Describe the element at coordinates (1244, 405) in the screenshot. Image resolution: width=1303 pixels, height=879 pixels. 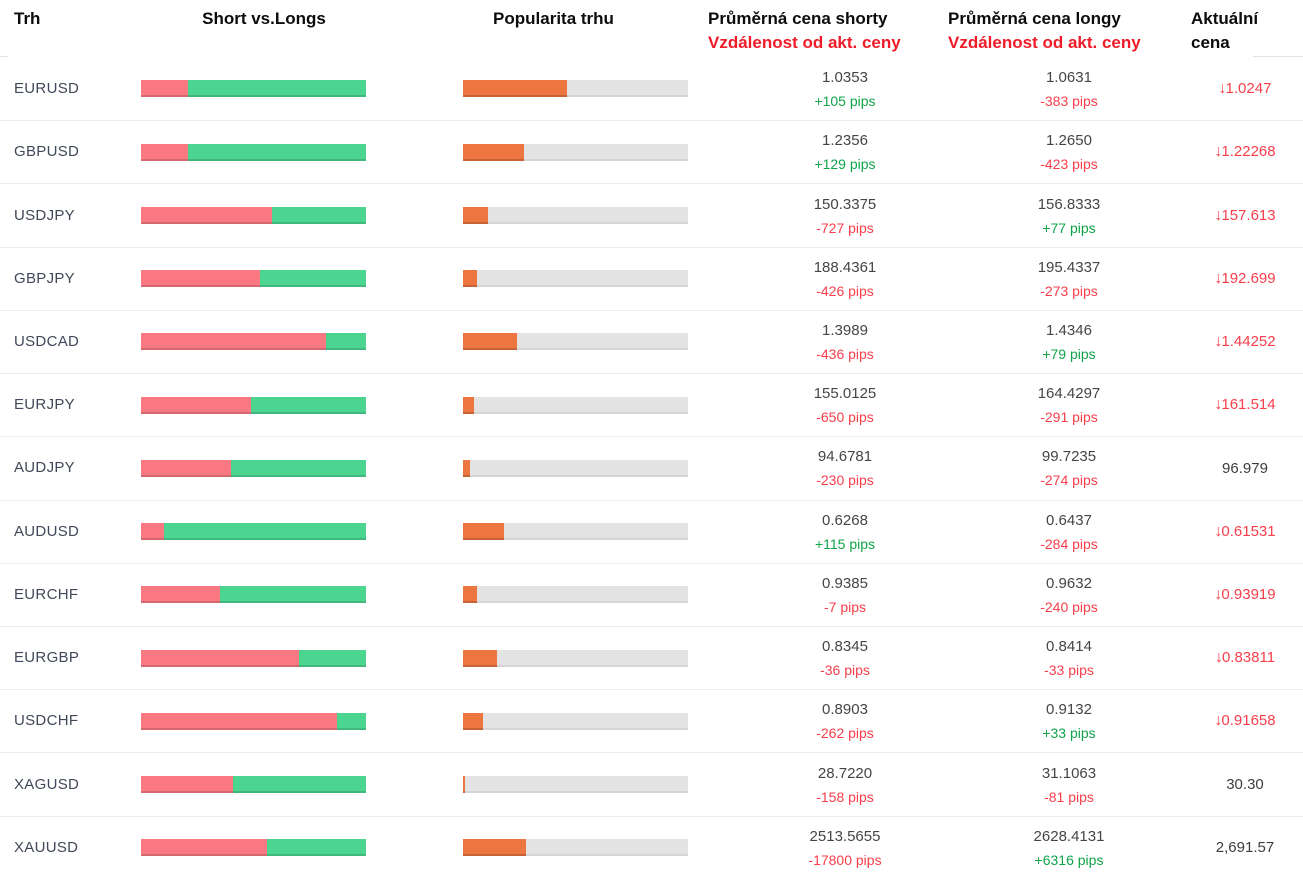
I see `current-price-cell: ↓161.514` at that location.